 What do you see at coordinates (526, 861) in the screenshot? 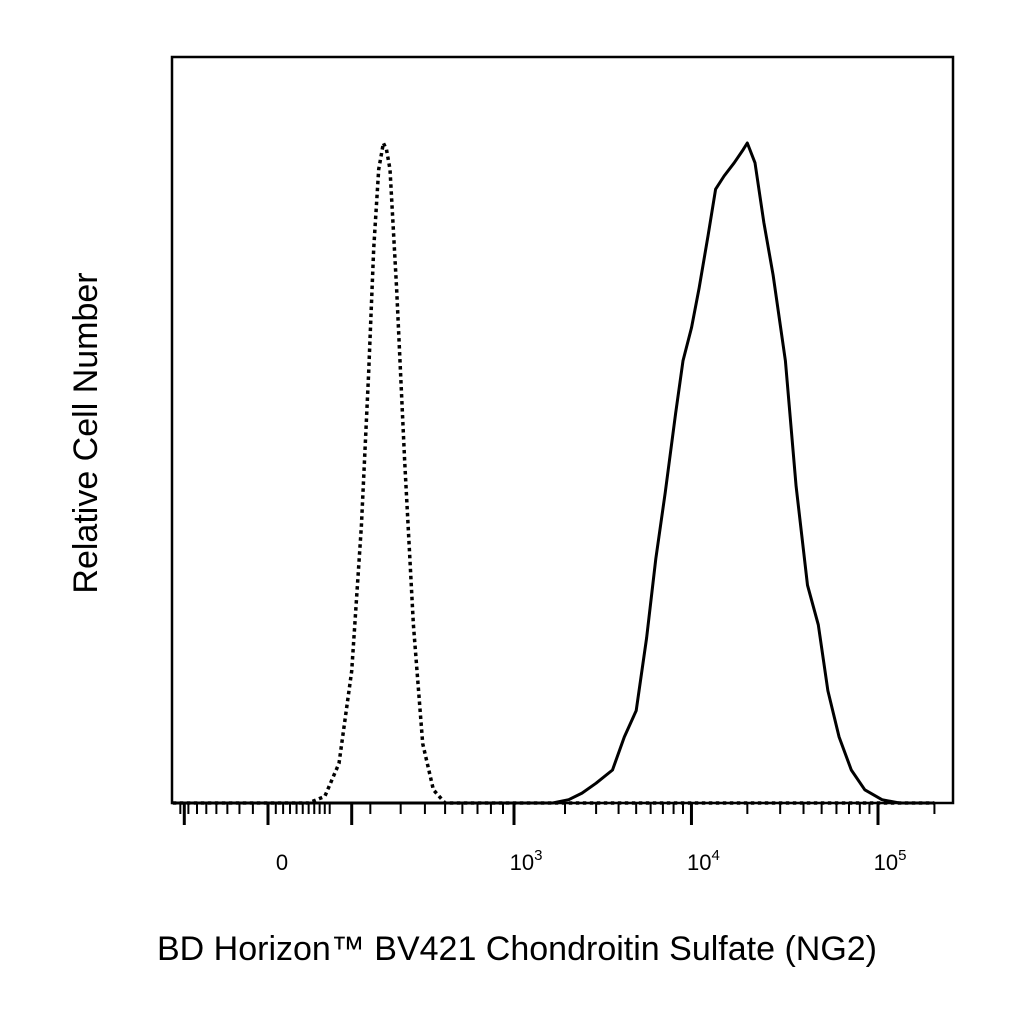
I see `x-tick-label: 10³` at bounding box center [526, 861].